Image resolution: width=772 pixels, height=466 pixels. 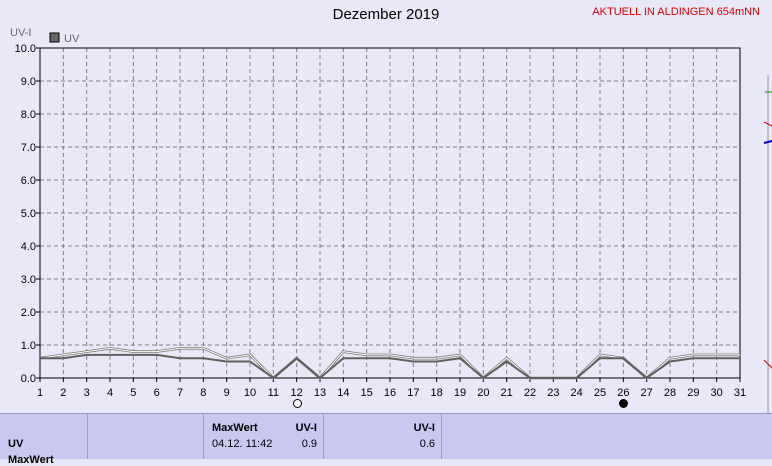 What do you see at coordinates (424, 428) in the screenshot?
I see `value-header: UV-I` at bounding box center [424, 428].